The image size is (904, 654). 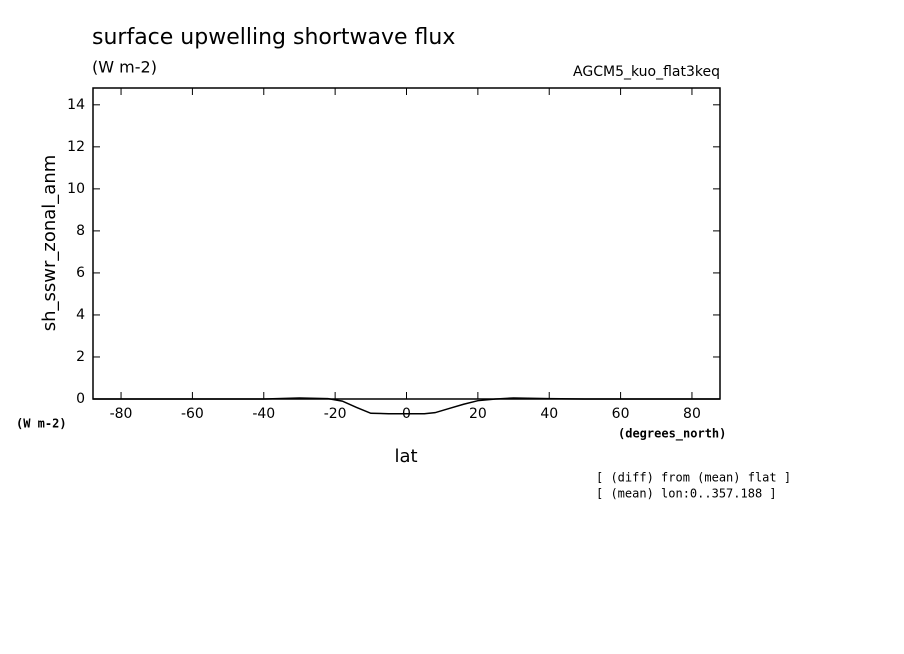 What do you see at coordinates (76, 147) in the screenshot?
I see `y-tick-label: 12` at bounding box center [76, 147].